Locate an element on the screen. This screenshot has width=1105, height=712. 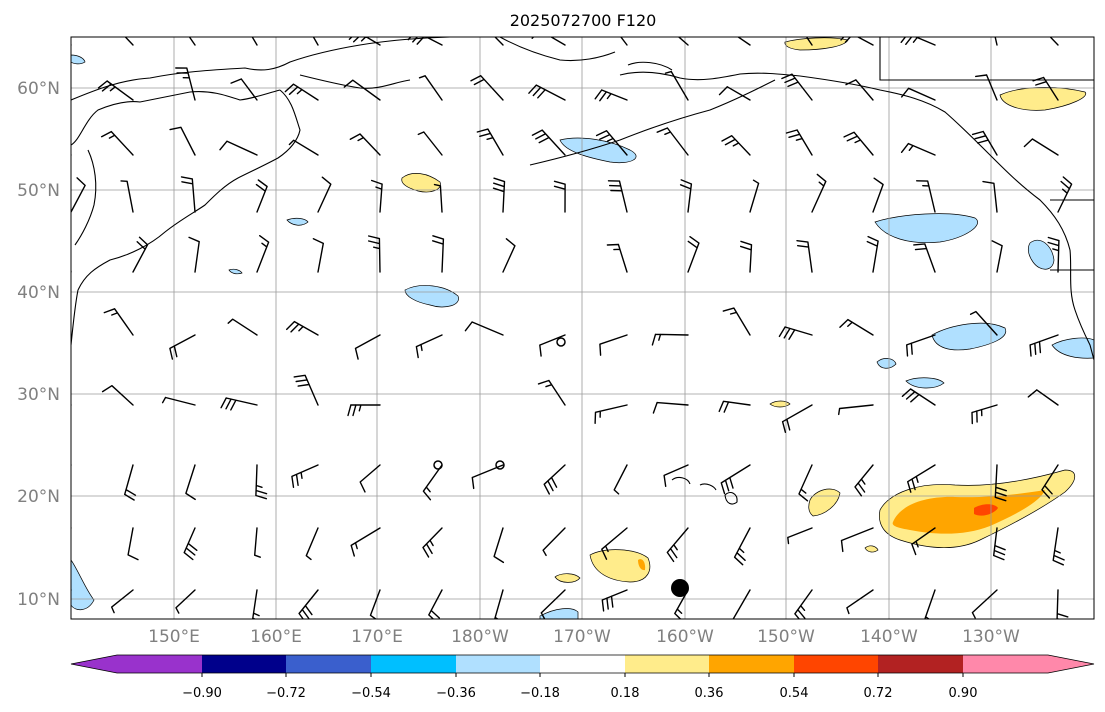
coastline-alaska-peninsula is located at coordinates (710, 76).